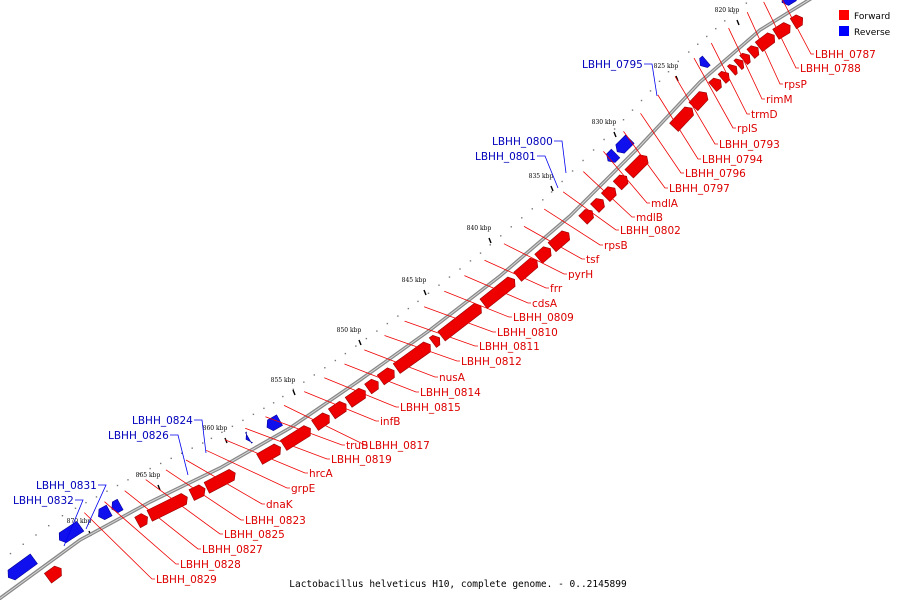  Describe the element at coordinates (747, 129) in the screenshot. I see `forward-gene-label: rplS` at that location.